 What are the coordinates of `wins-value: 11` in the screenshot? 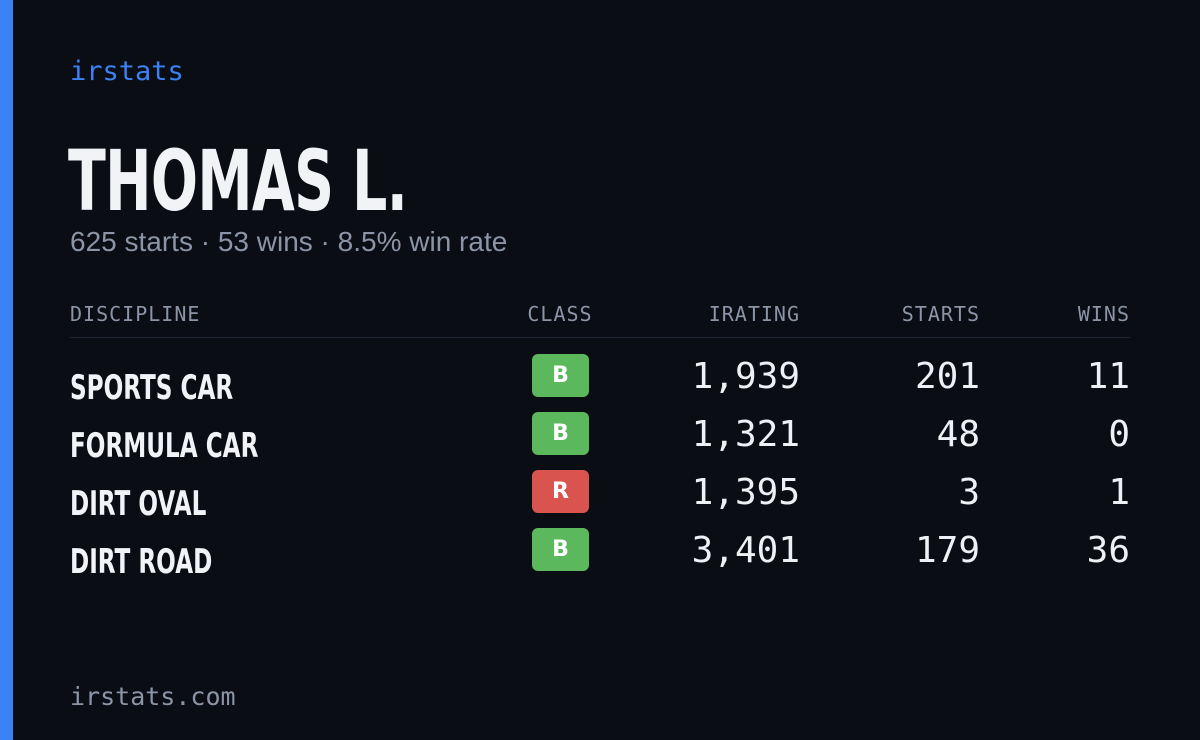 It's located at (1108, 376).